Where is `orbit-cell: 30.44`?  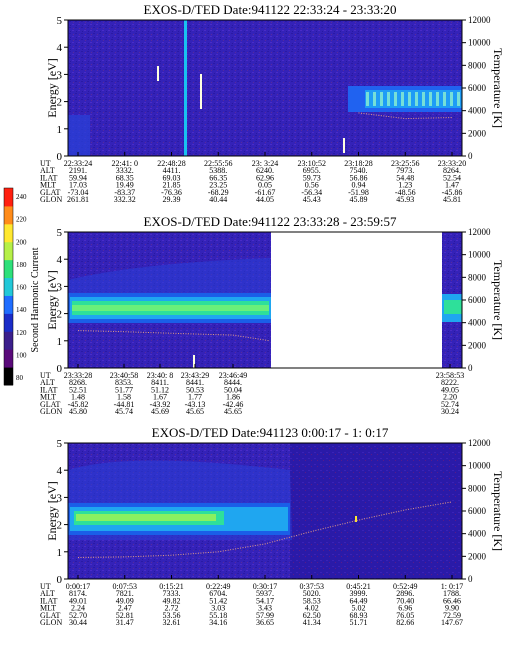
orbit-cell: 30.44 is located at coordinates (78, 622).